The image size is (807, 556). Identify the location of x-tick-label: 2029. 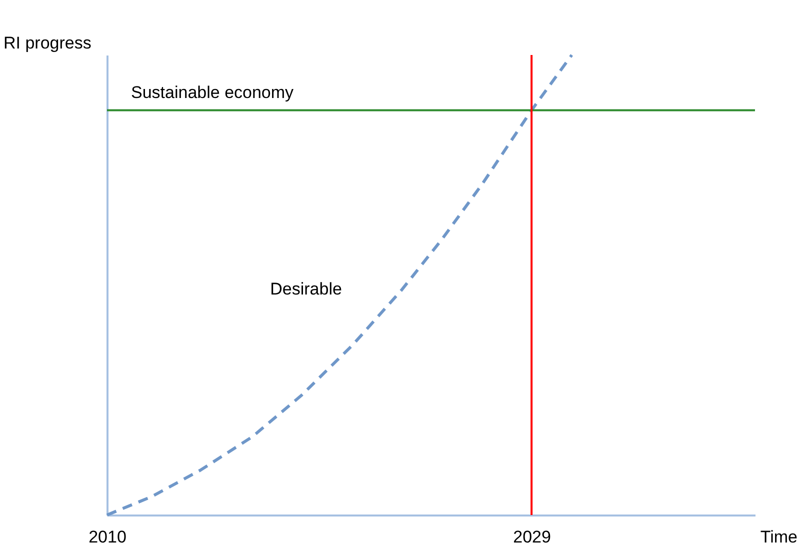
(532, 537).